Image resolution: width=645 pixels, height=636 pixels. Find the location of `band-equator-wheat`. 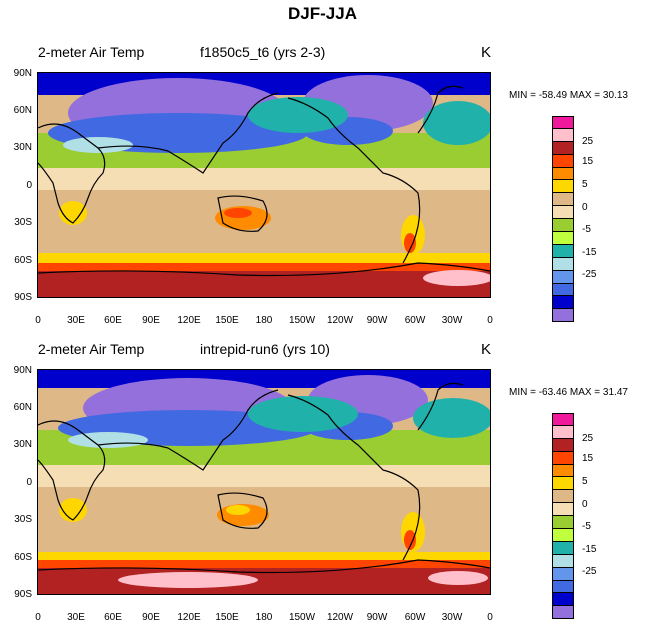

band-equator-wheat is located at coordinates (264, 179).